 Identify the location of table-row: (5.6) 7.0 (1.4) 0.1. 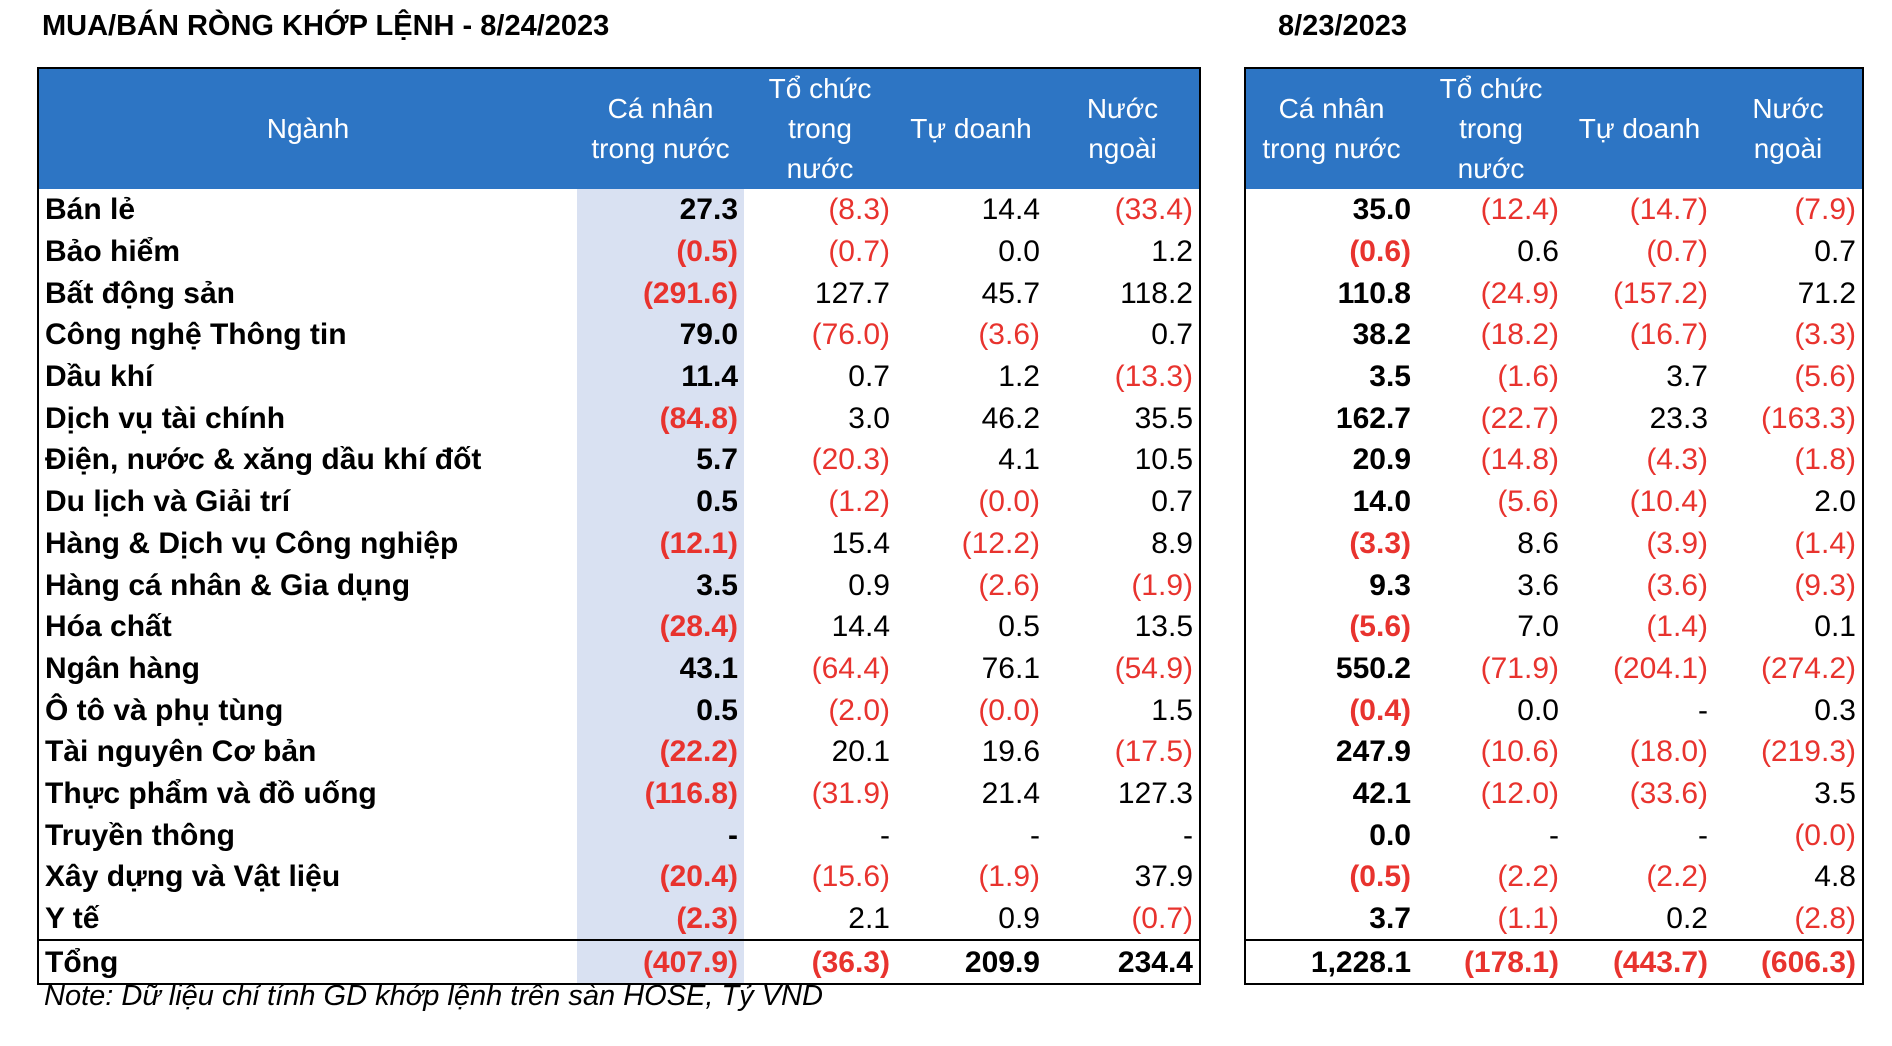
(1554, 627).